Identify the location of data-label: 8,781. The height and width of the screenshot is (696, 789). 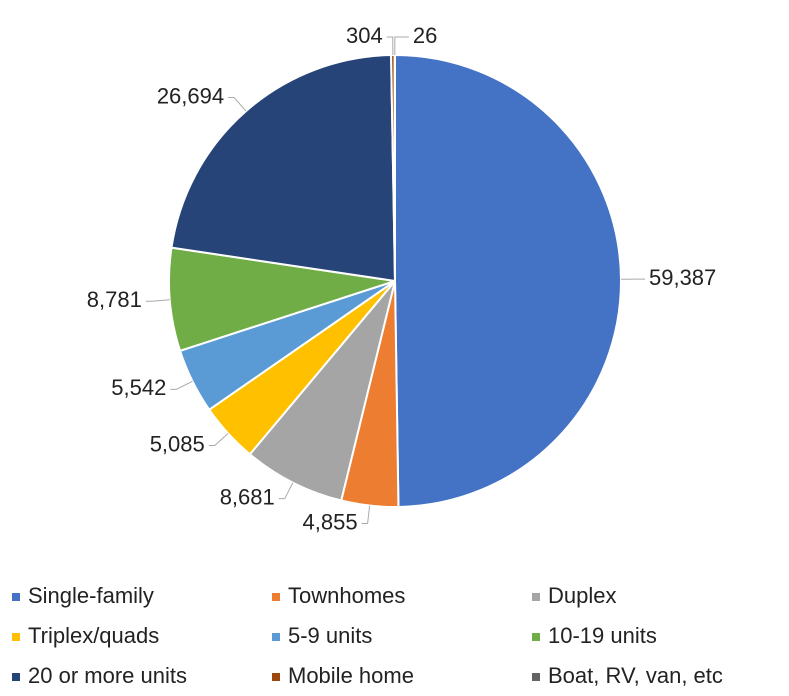
(114, 299).